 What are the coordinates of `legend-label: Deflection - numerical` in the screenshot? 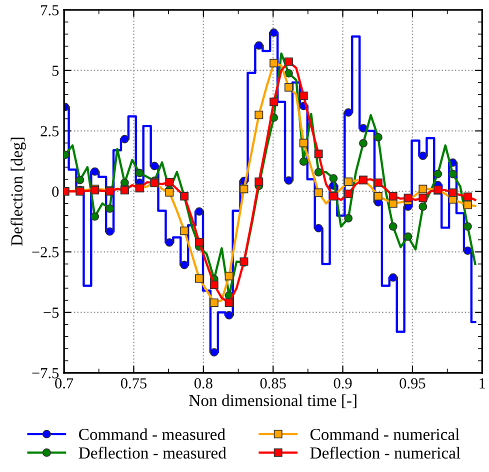 It's located at (385, 452).